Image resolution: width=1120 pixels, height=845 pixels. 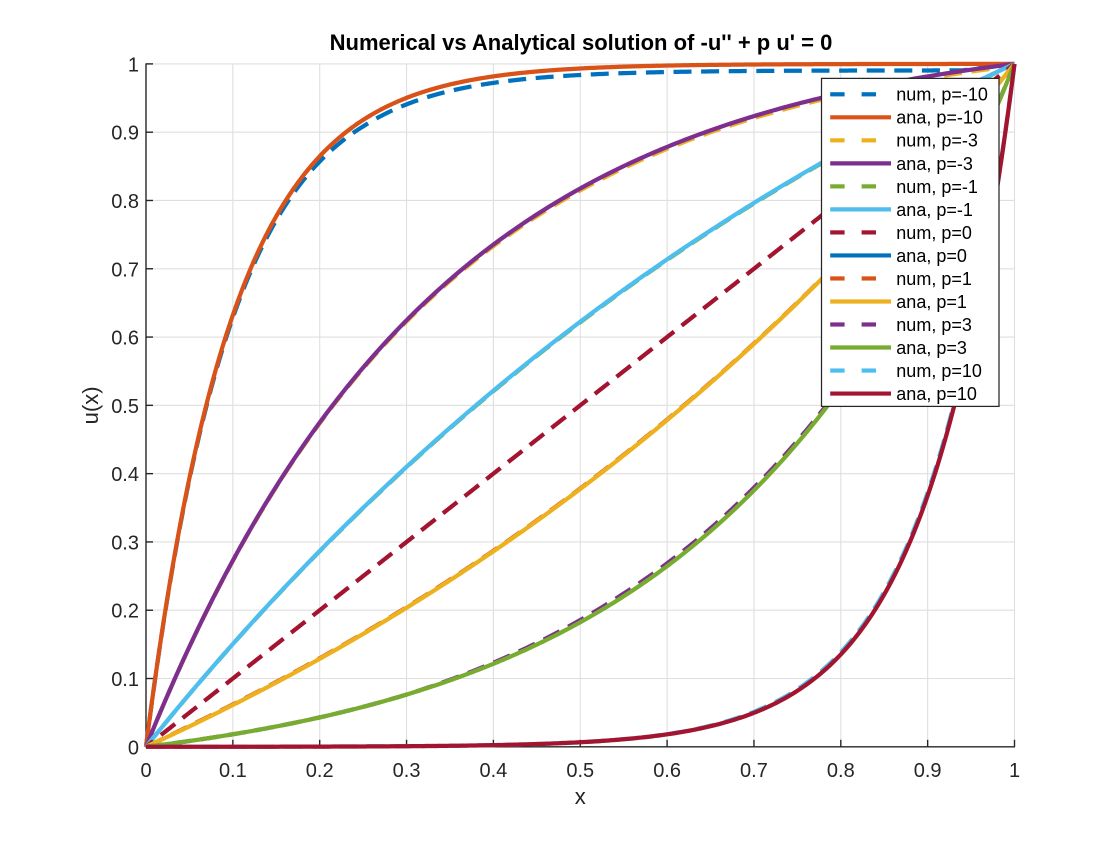 I want to click on svg-text: num, p=3, so click(x=934, y=325).